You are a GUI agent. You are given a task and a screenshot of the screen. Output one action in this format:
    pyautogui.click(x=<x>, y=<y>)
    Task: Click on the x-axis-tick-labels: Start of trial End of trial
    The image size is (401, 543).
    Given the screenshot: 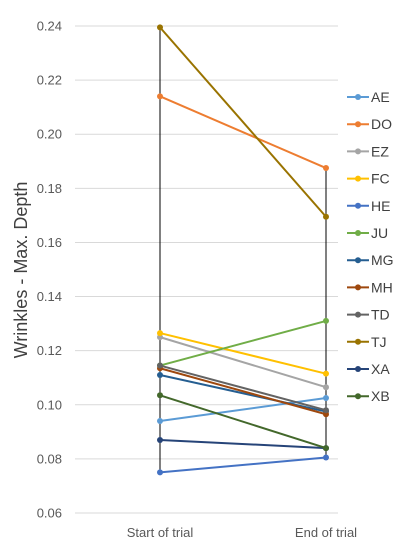 What is the action you would take?
    pyautogui.click(x=242, y=532)
    